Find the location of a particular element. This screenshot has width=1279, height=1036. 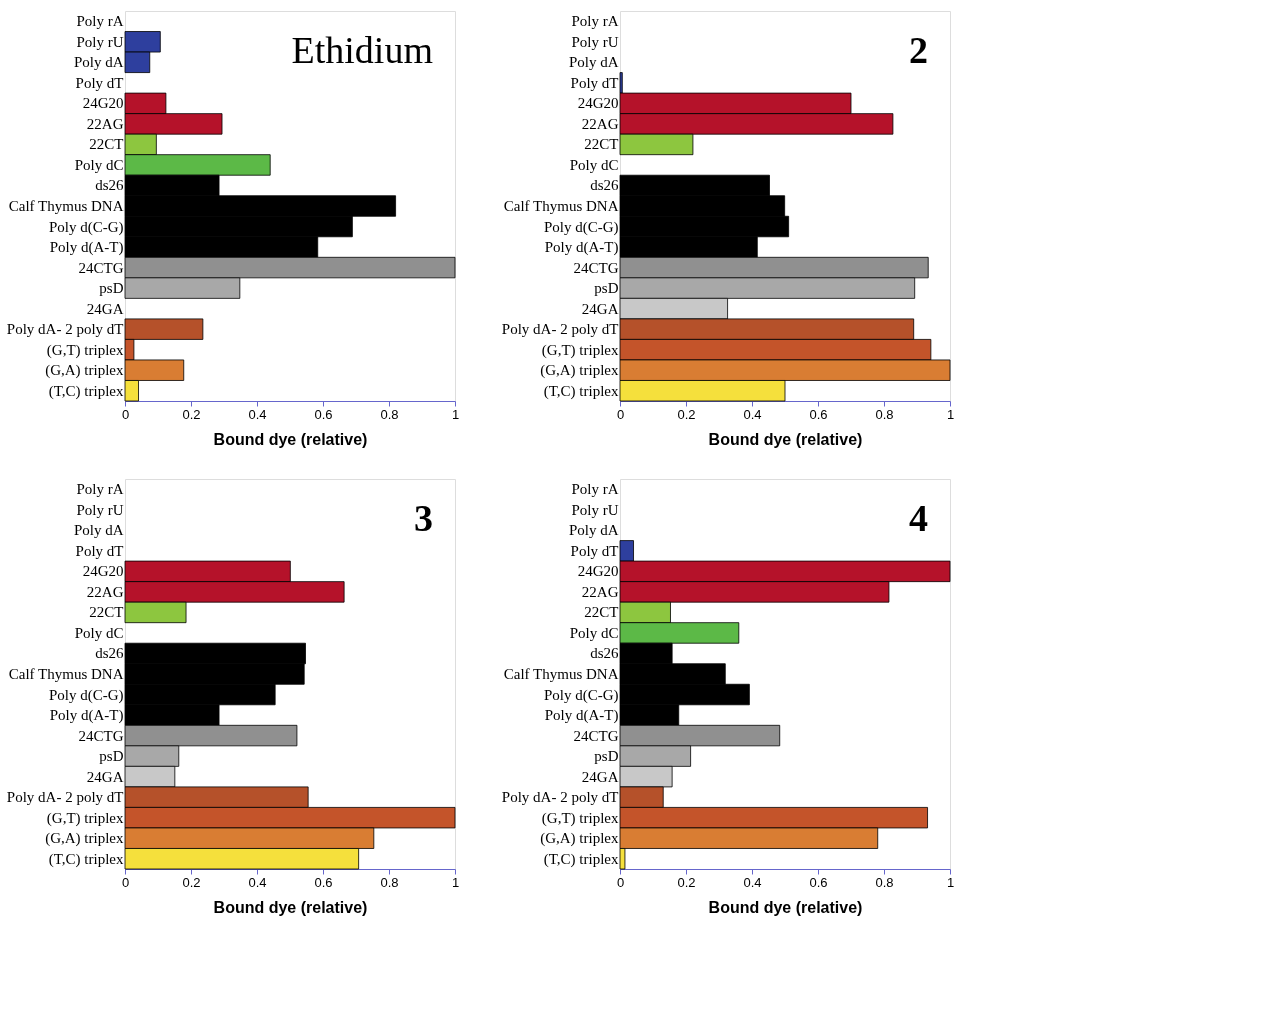

text: 4 is located at coordinates (918, 518).